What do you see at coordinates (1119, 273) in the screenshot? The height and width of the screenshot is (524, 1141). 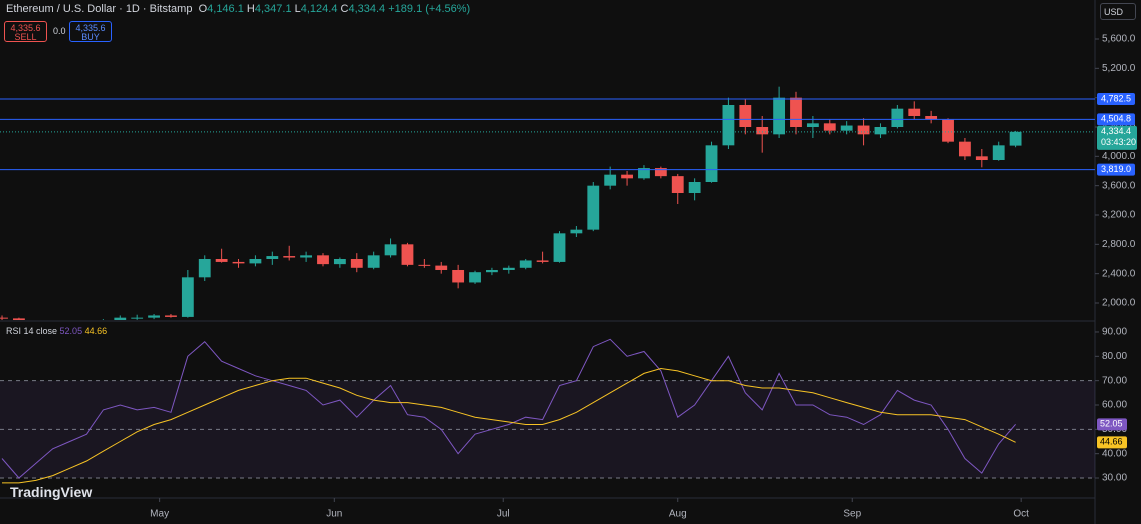 I see `y-tick-label: 2,400.0` at bounding box center [1119, 273].